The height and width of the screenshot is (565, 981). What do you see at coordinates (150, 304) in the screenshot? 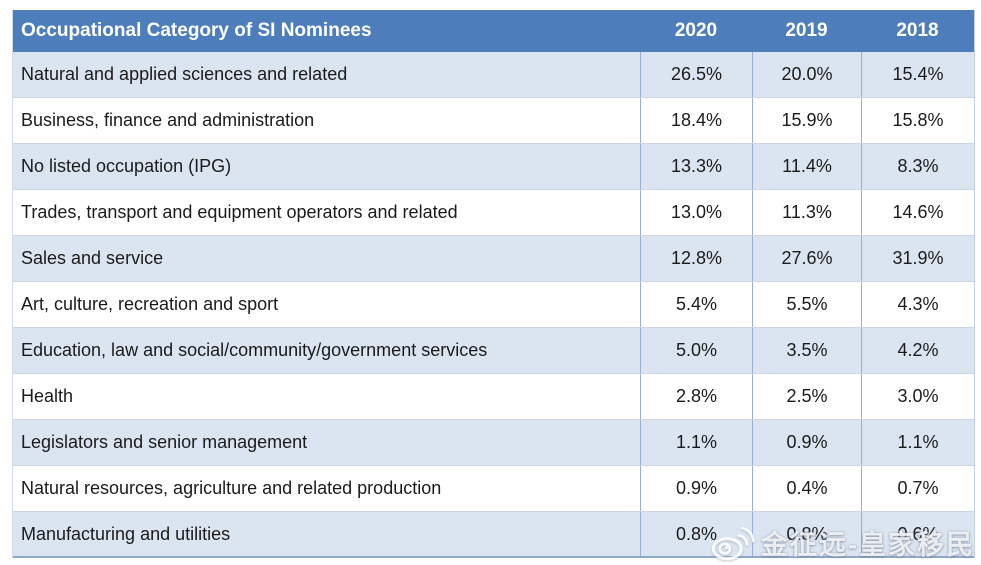
I see `category-cell: Art, culture, recreation and sport` at bounding box center [150, 304].